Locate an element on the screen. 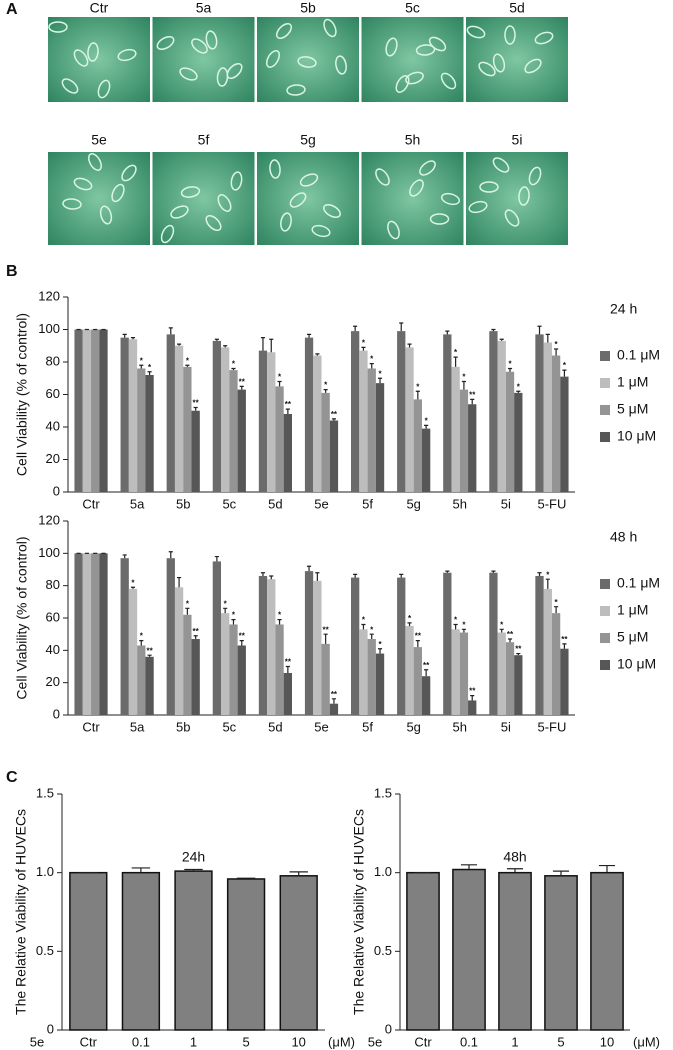  micrograph-label: 5d is located at coordinates (517, 8).